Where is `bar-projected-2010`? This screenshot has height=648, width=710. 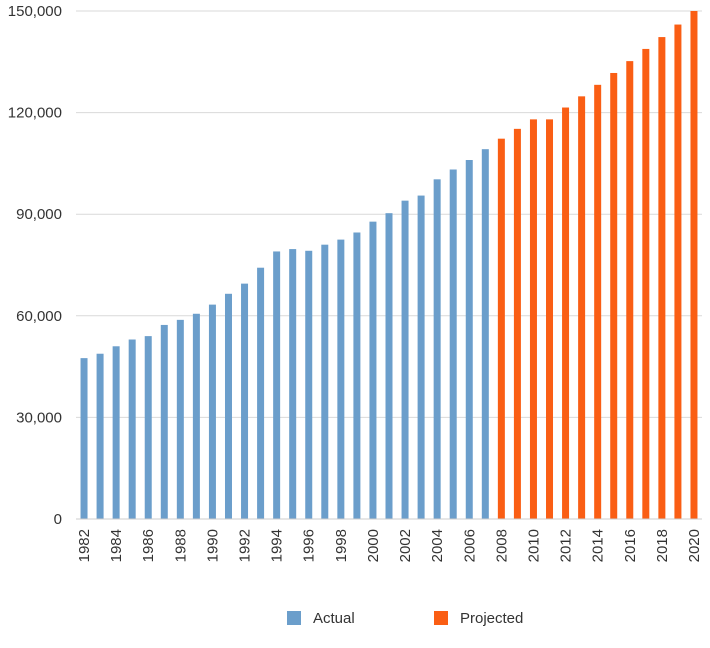
bar-projected-2010 is located at coordinates (533, 319).